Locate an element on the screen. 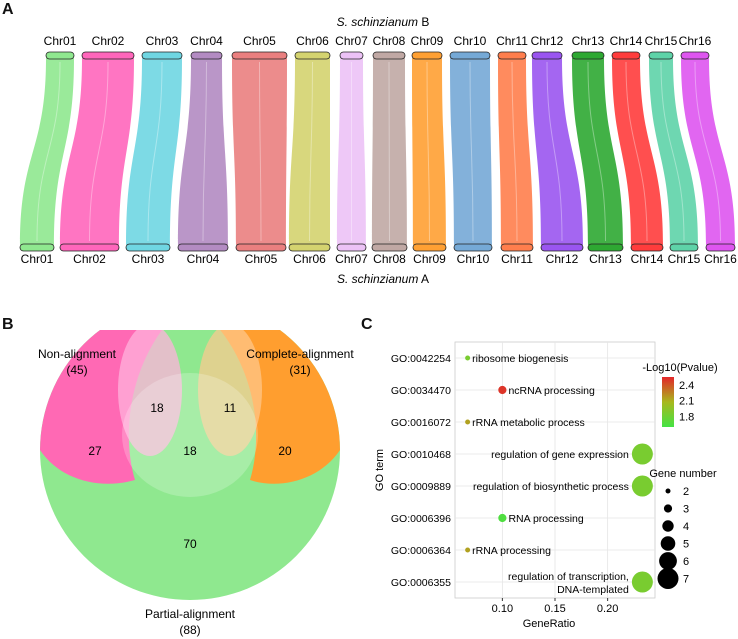  bottom-chromosome-label: Chr09 is located at coordinates (429, 259).